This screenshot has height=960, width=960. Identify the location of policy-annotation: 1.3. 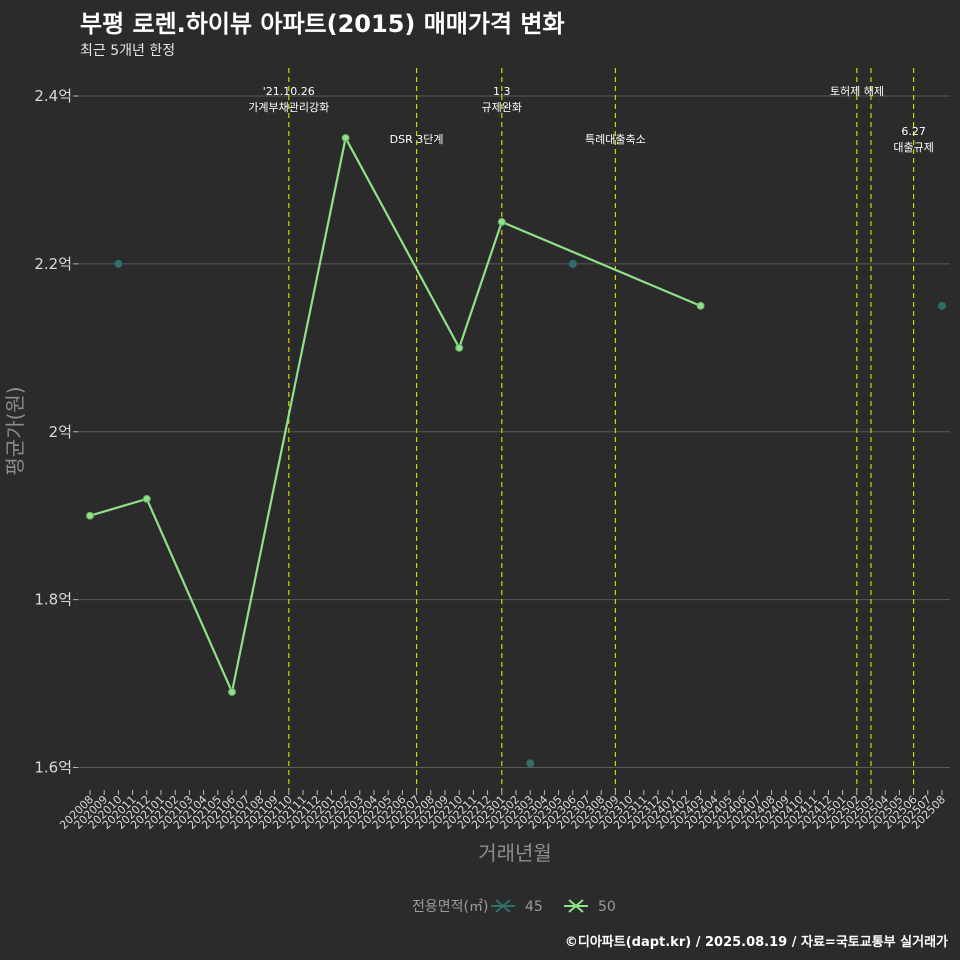
(502, 91).